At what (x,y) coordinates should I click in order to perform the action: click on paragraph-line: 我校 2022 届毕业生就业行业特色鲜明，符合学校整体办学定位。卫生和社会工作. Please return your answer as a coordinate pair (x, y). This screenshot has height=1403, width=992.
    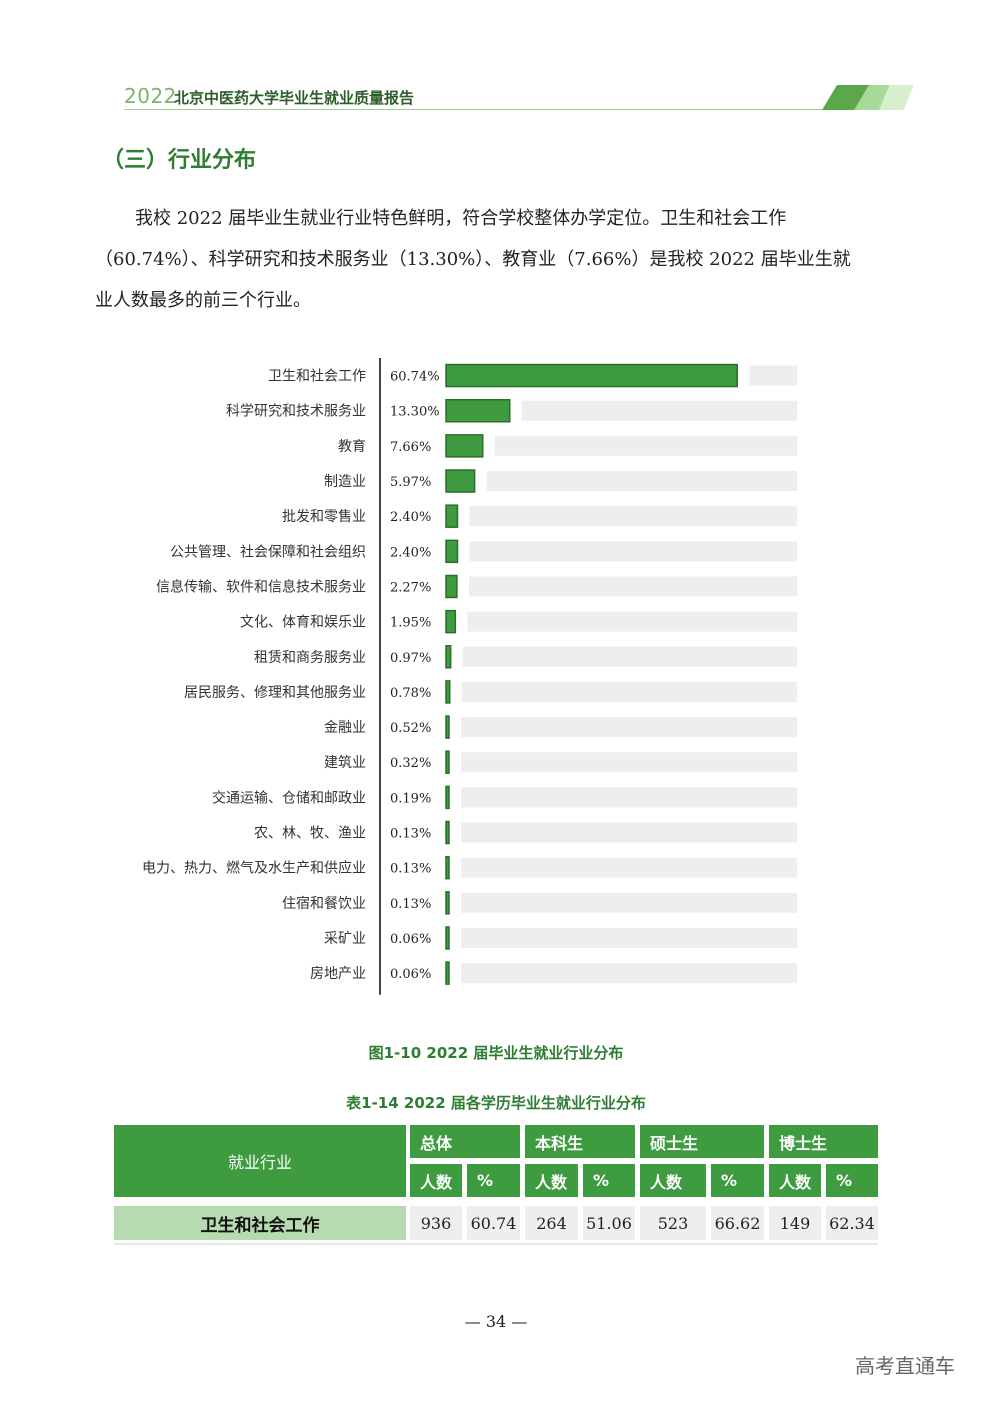
    Looking at the image, I should click on (461, 218).